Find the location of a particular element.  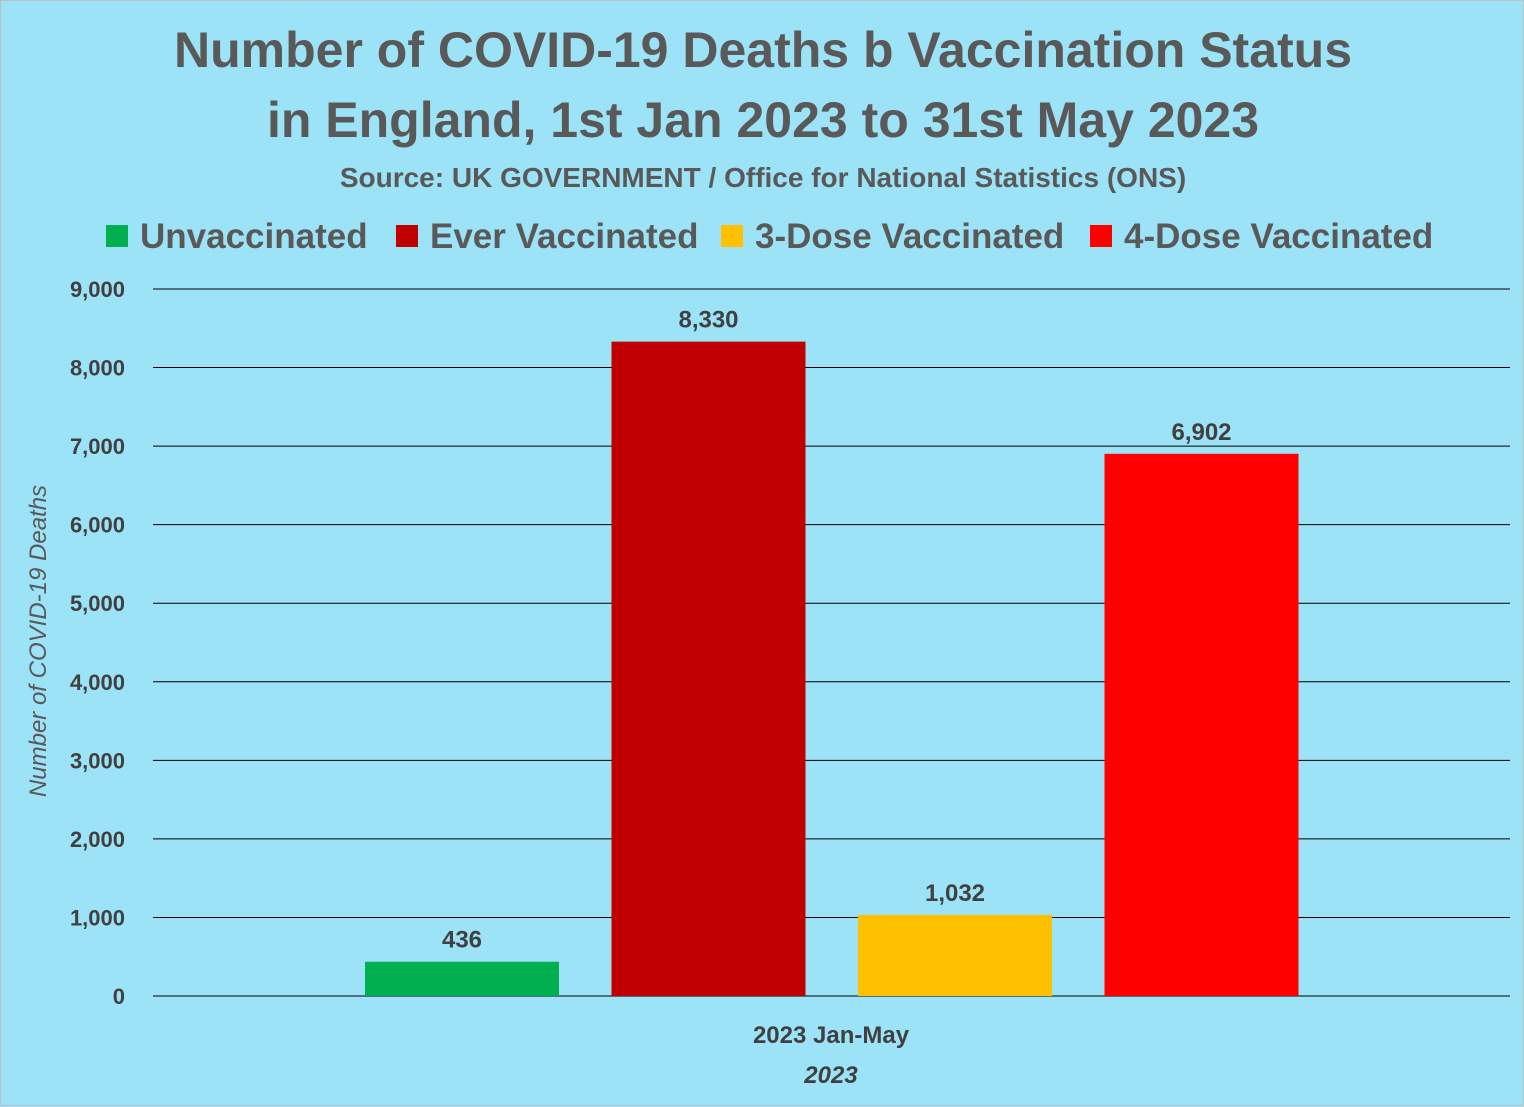

category-label: 2023 Jan-May is located at coordinates (831, 1035).